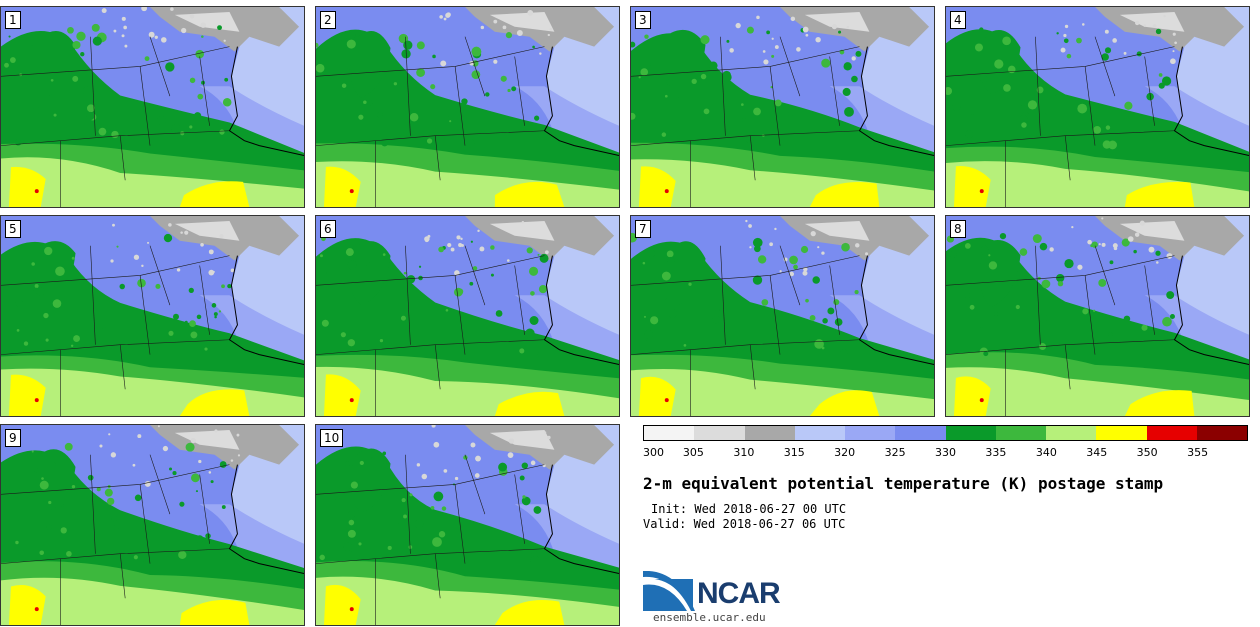  What do you see at coordinates (669, 591) in the screenshot?
I see `ncar-logo-icon` at bounding box center [669, 591].